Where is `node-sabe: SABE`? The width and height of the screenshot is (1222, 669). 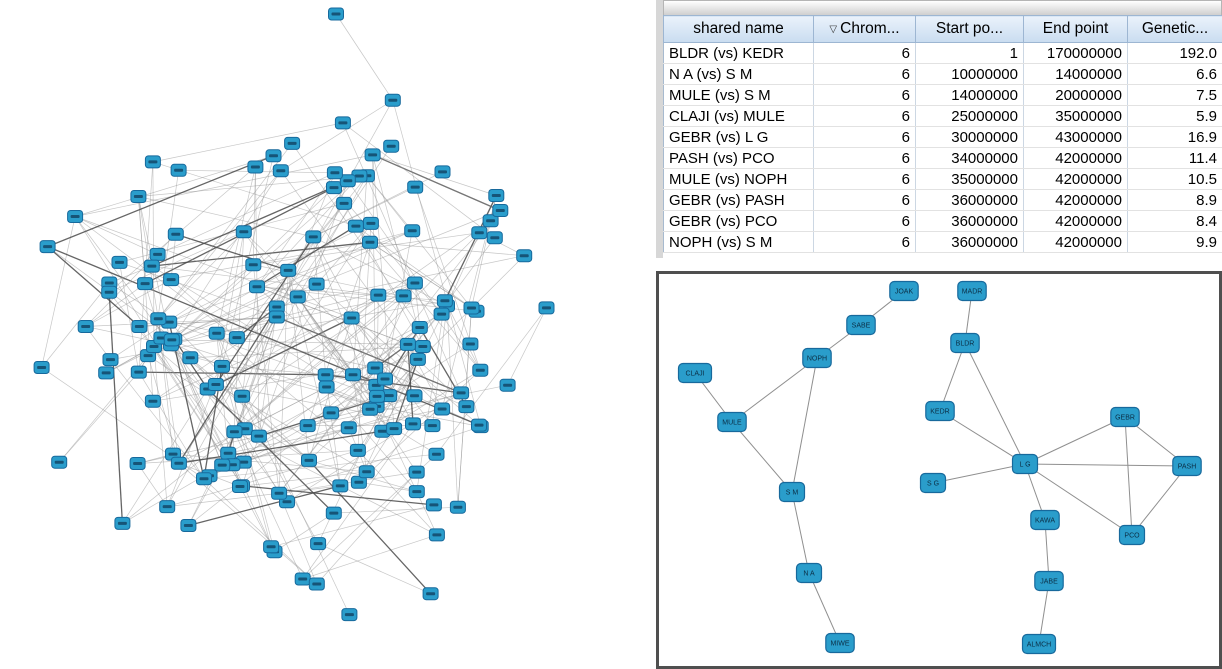
node-sabe: SABE is located at coordinates (861, 325).